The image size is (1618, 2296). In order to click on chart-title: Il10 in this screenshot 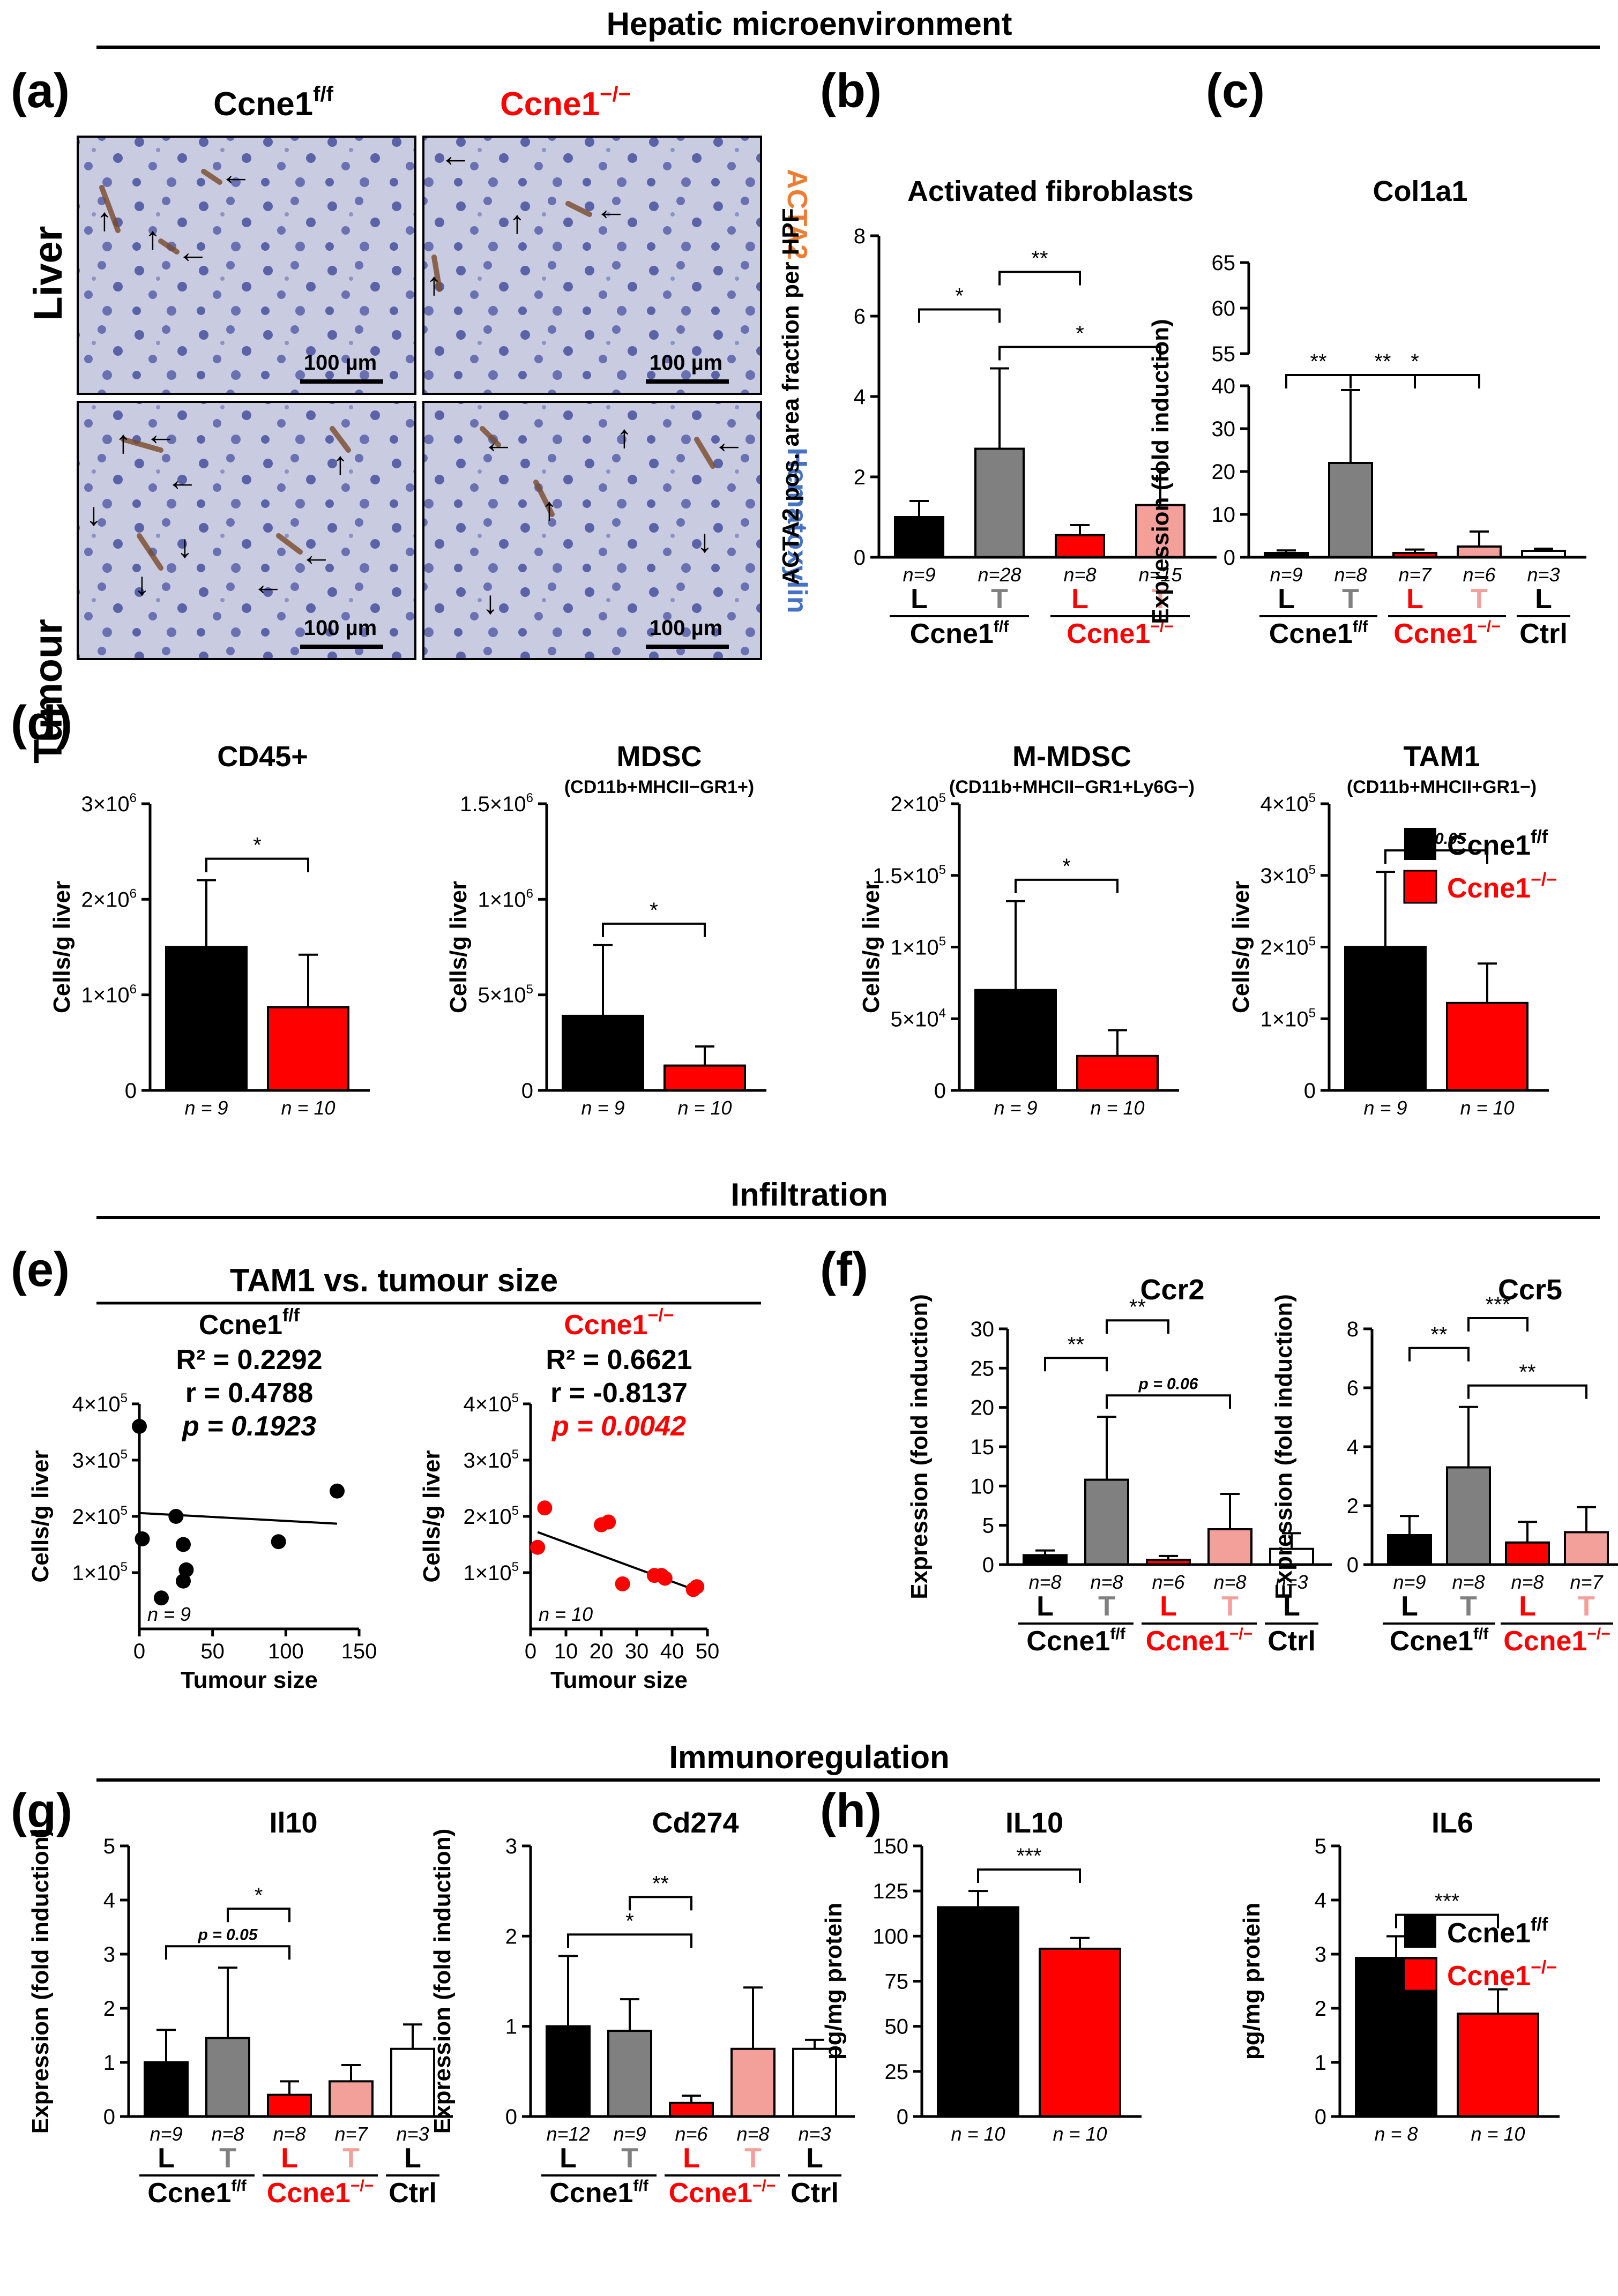, I will do `click(293, 1823)`.